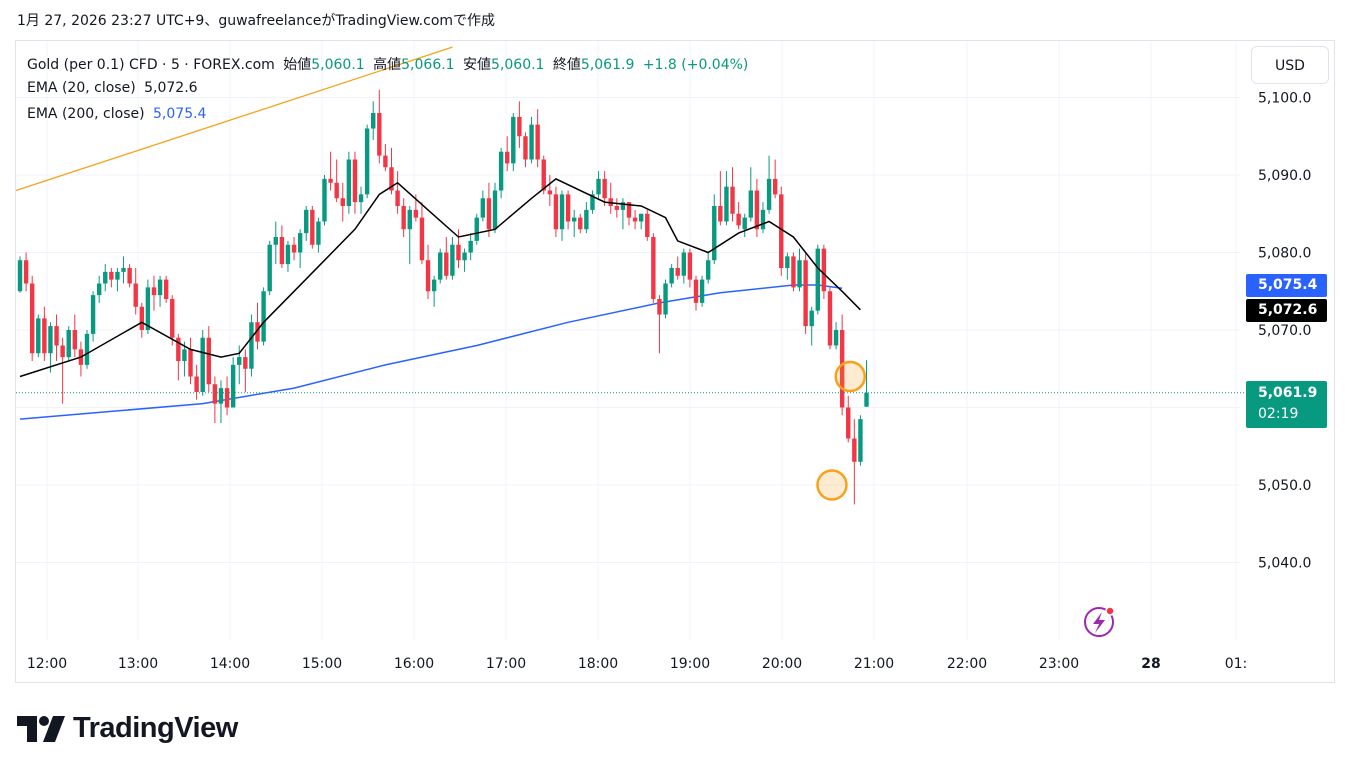  Describe the element at coordinates (127, 728) in the screenshot. I see `tradingview-logo: TradingView` at that location.